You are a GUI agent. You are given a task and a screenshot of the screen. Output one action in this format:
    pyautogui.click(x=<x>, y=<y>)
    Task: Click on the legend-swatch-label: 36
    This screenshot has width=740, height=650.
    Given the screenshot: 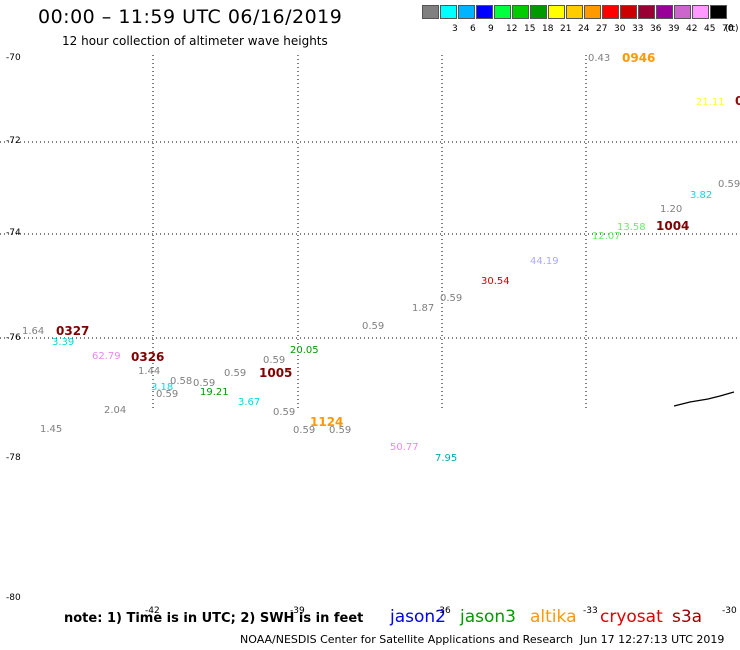 What is the action you would take?
    pyautogui.click(x=656, y=29)
    